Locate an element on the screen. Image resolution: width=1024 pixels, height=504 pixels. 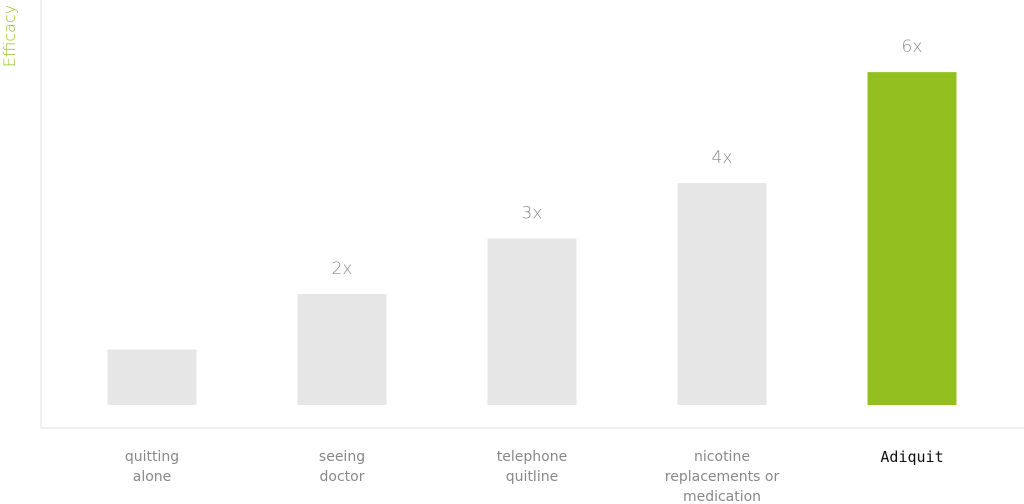
value-label: 6x is located at coordinates (912, 47).